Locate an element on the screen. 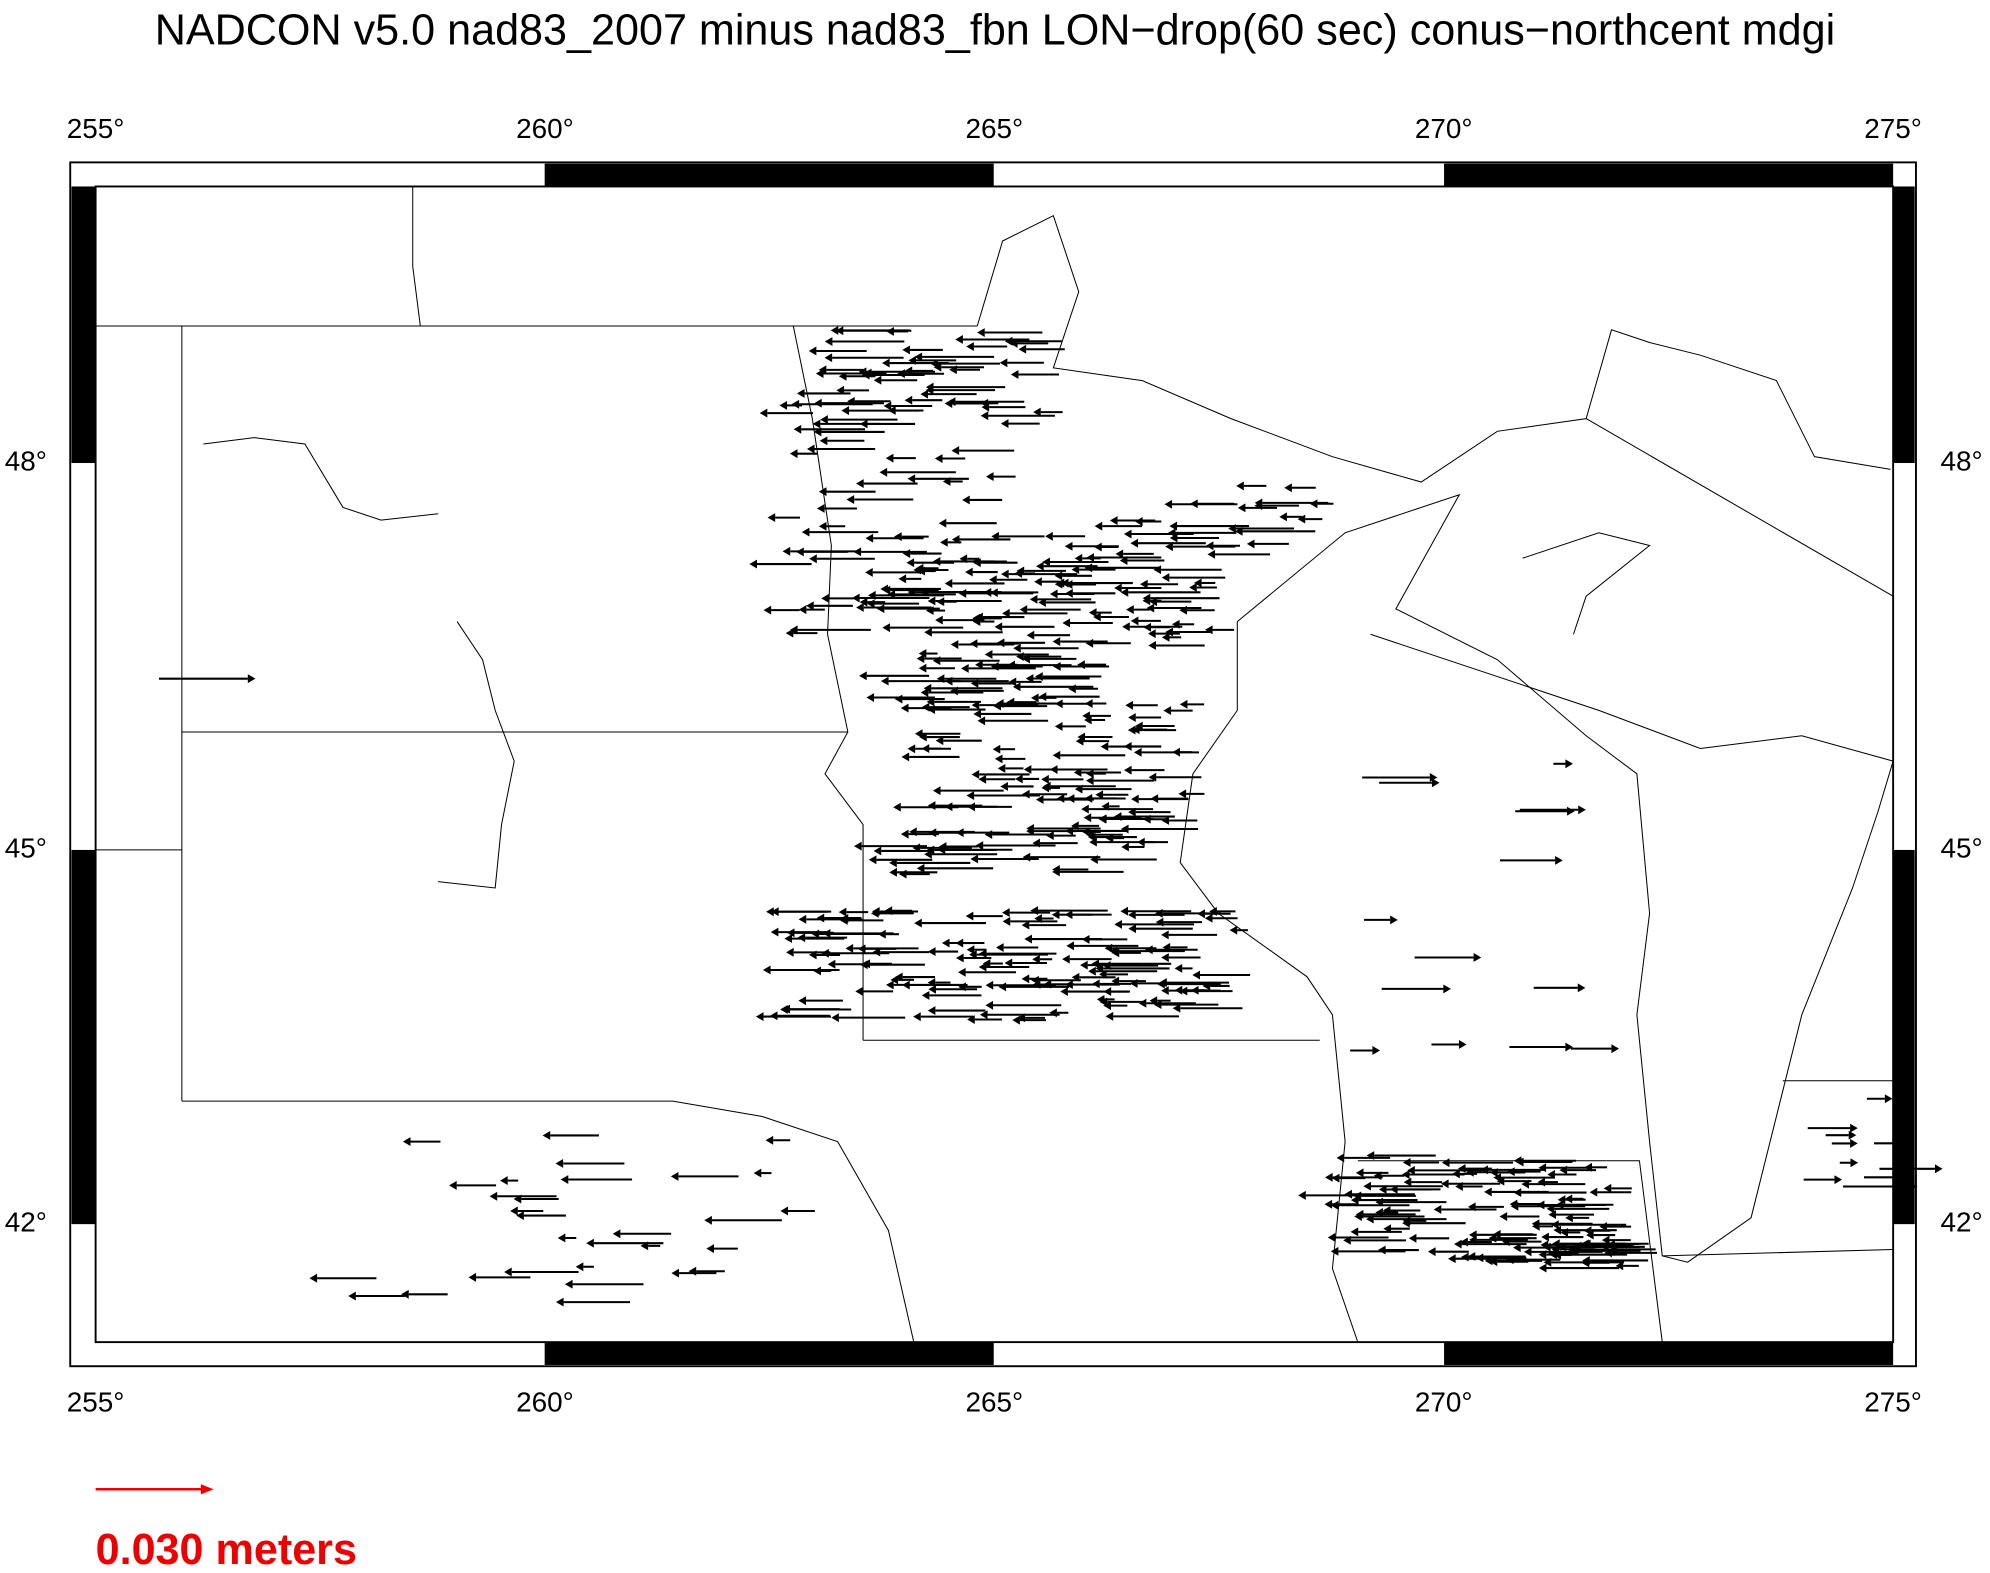 The width and height of the screenshot is (1990, 1573). lat-tick-label: 48° is located at coordinates (1962, 460).